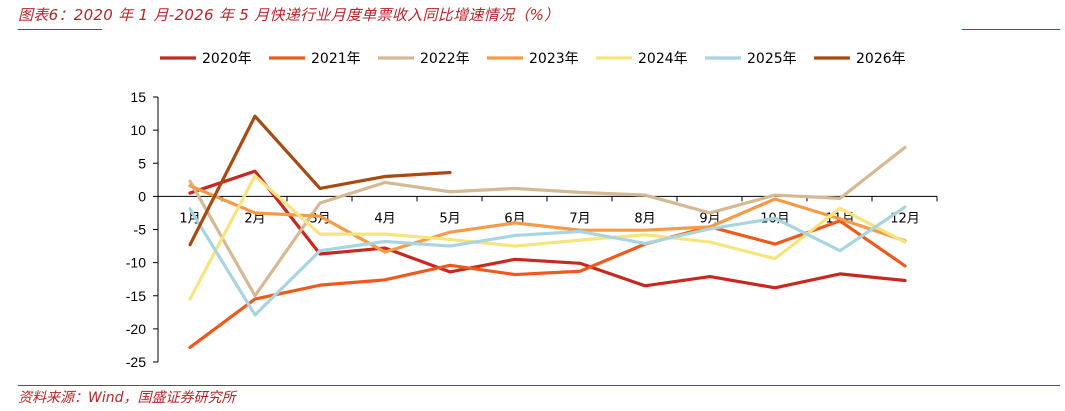 The width and height of the screenshot is (1065, 411). Describe the element at coordinates (709, 218) in the screenshot. I see `x-tick-label: 9月` at that location.